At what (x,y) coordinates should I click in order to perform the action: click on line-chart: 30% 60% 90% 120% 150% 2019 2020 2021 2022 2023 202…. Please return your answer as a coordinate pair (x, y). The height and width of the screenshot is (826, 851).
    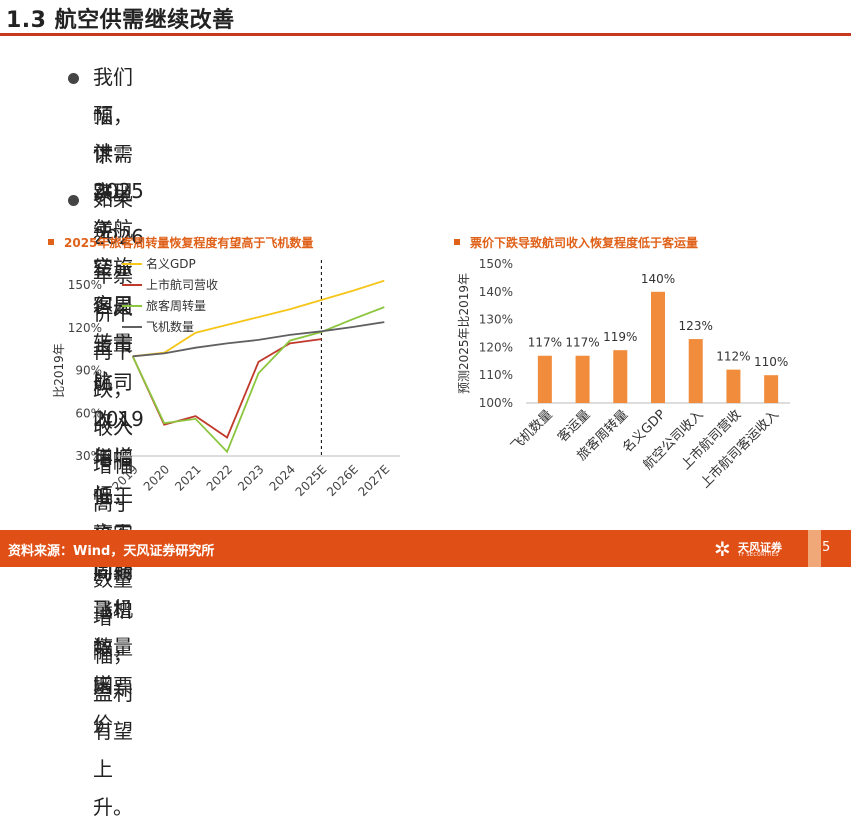
    Looking at the image, I should click on (226, 377).